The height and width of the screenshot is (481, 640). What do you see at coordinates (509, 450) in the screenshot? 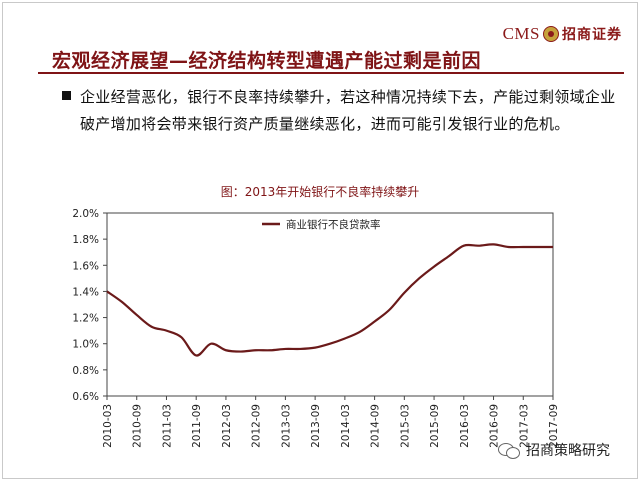
I see `wechat-icon` at bounding box center [509, 450].